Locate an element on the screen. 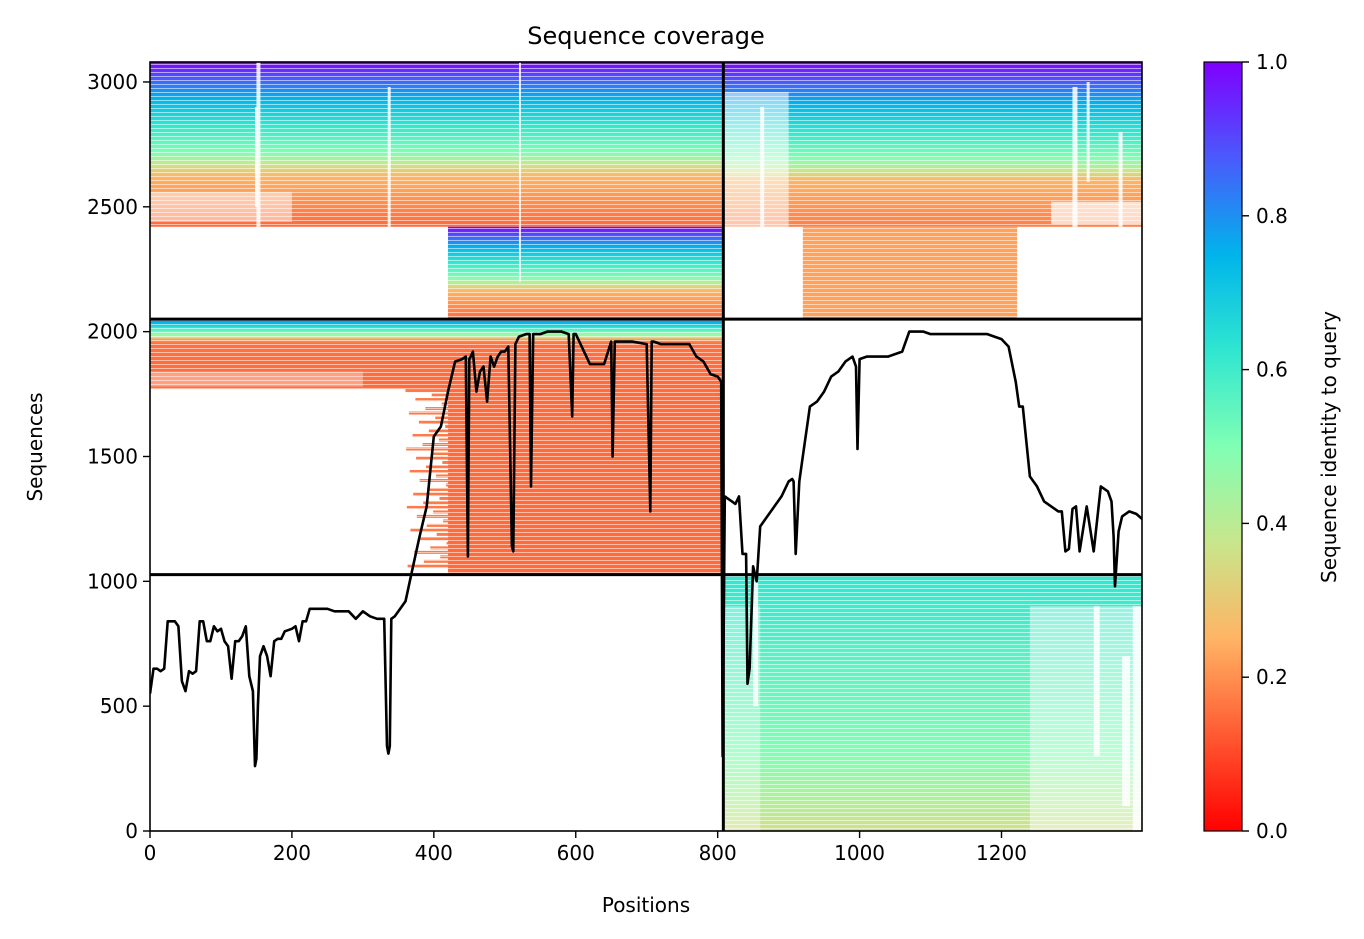 This screenshot has width=1364, height=939. x-tick-label: 600 is located at coordinates (576, 853).